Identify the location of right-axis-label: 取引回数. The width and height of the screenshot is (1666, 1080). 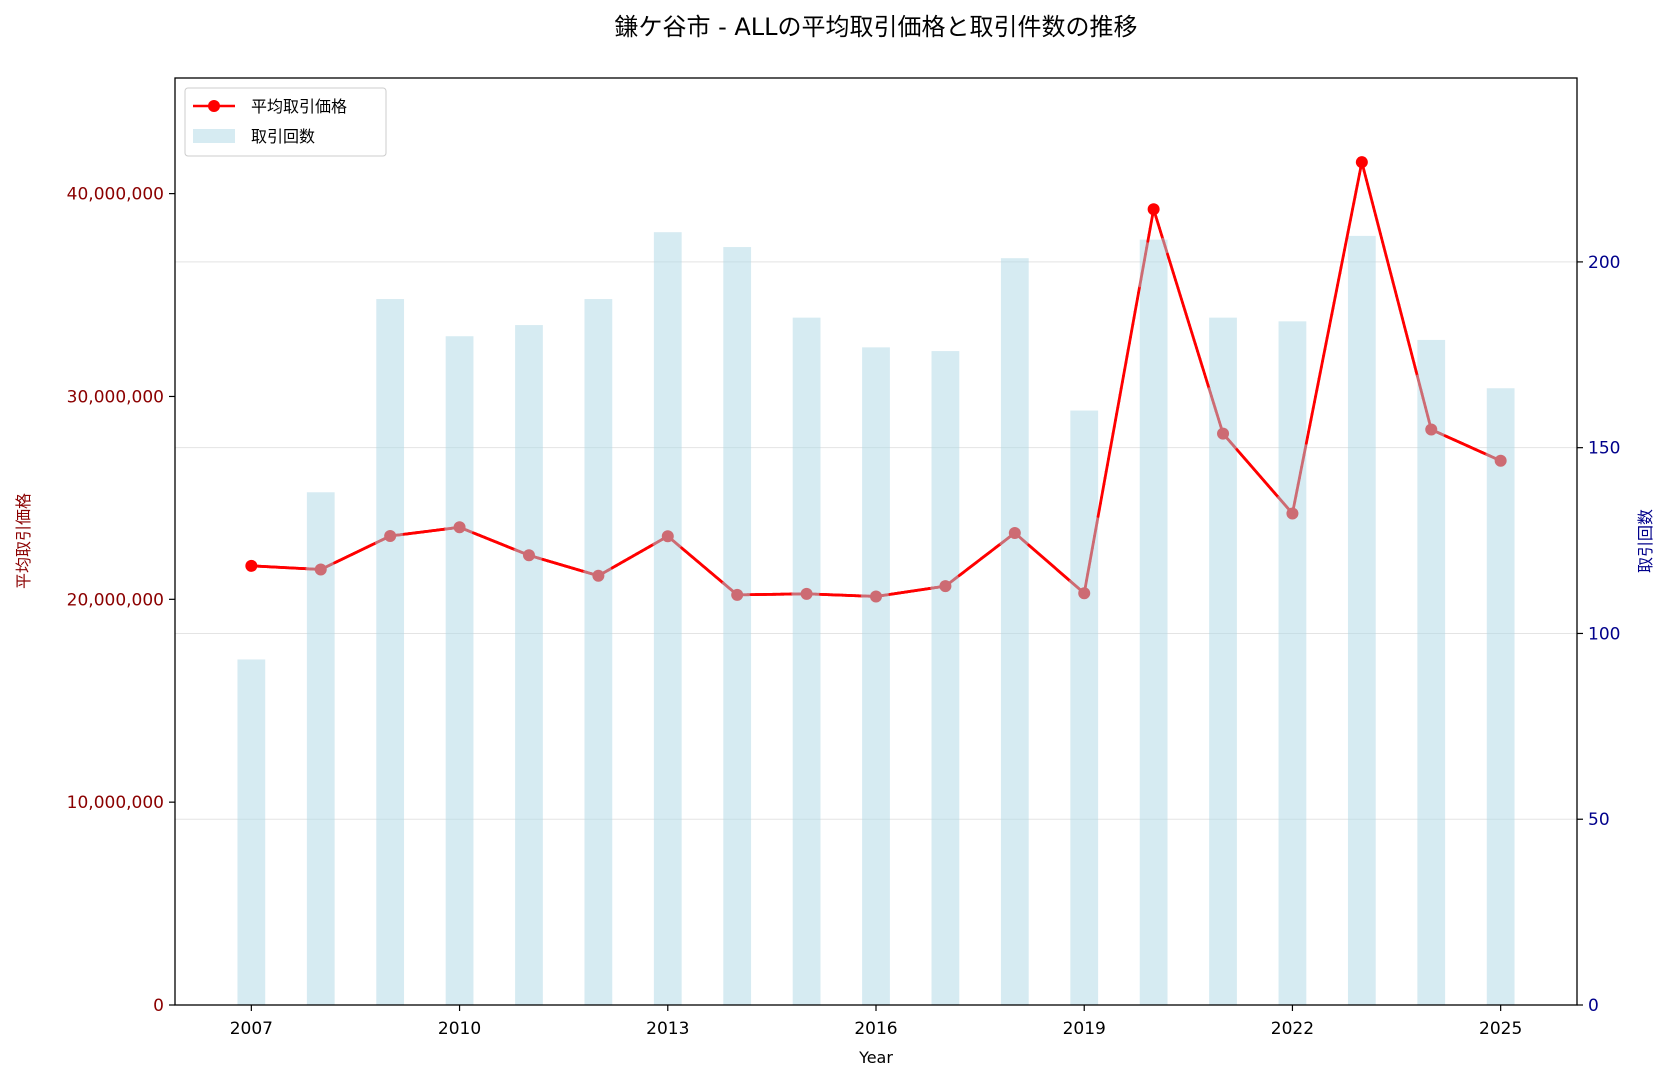
(1645, 541).